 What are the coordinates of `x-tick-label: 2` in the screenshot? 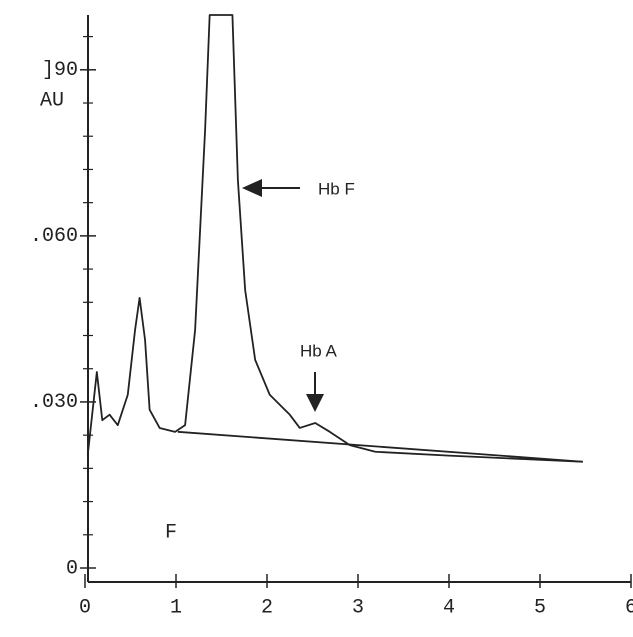 It's located at (267, 607).